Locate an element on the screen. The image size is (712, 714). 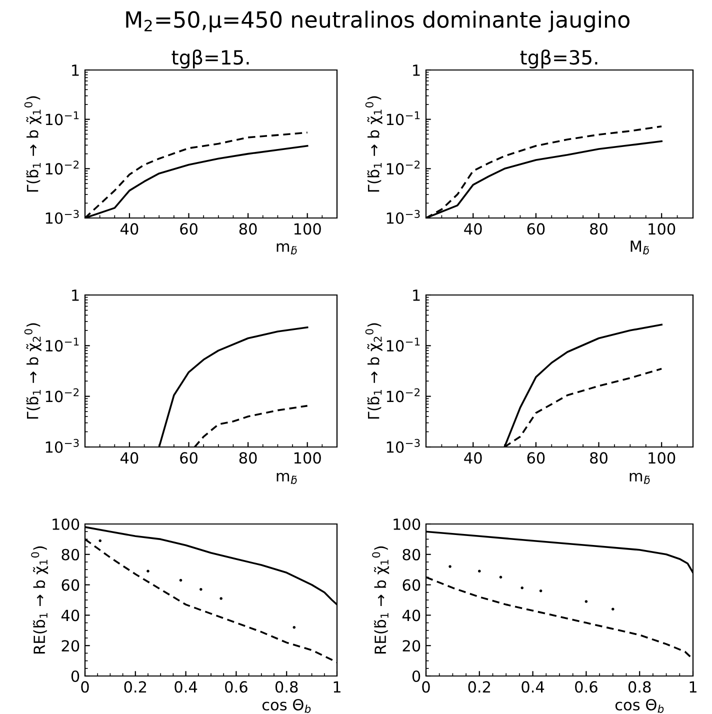
chart-title: tgβ=15. is located at coordinates (210, 59).